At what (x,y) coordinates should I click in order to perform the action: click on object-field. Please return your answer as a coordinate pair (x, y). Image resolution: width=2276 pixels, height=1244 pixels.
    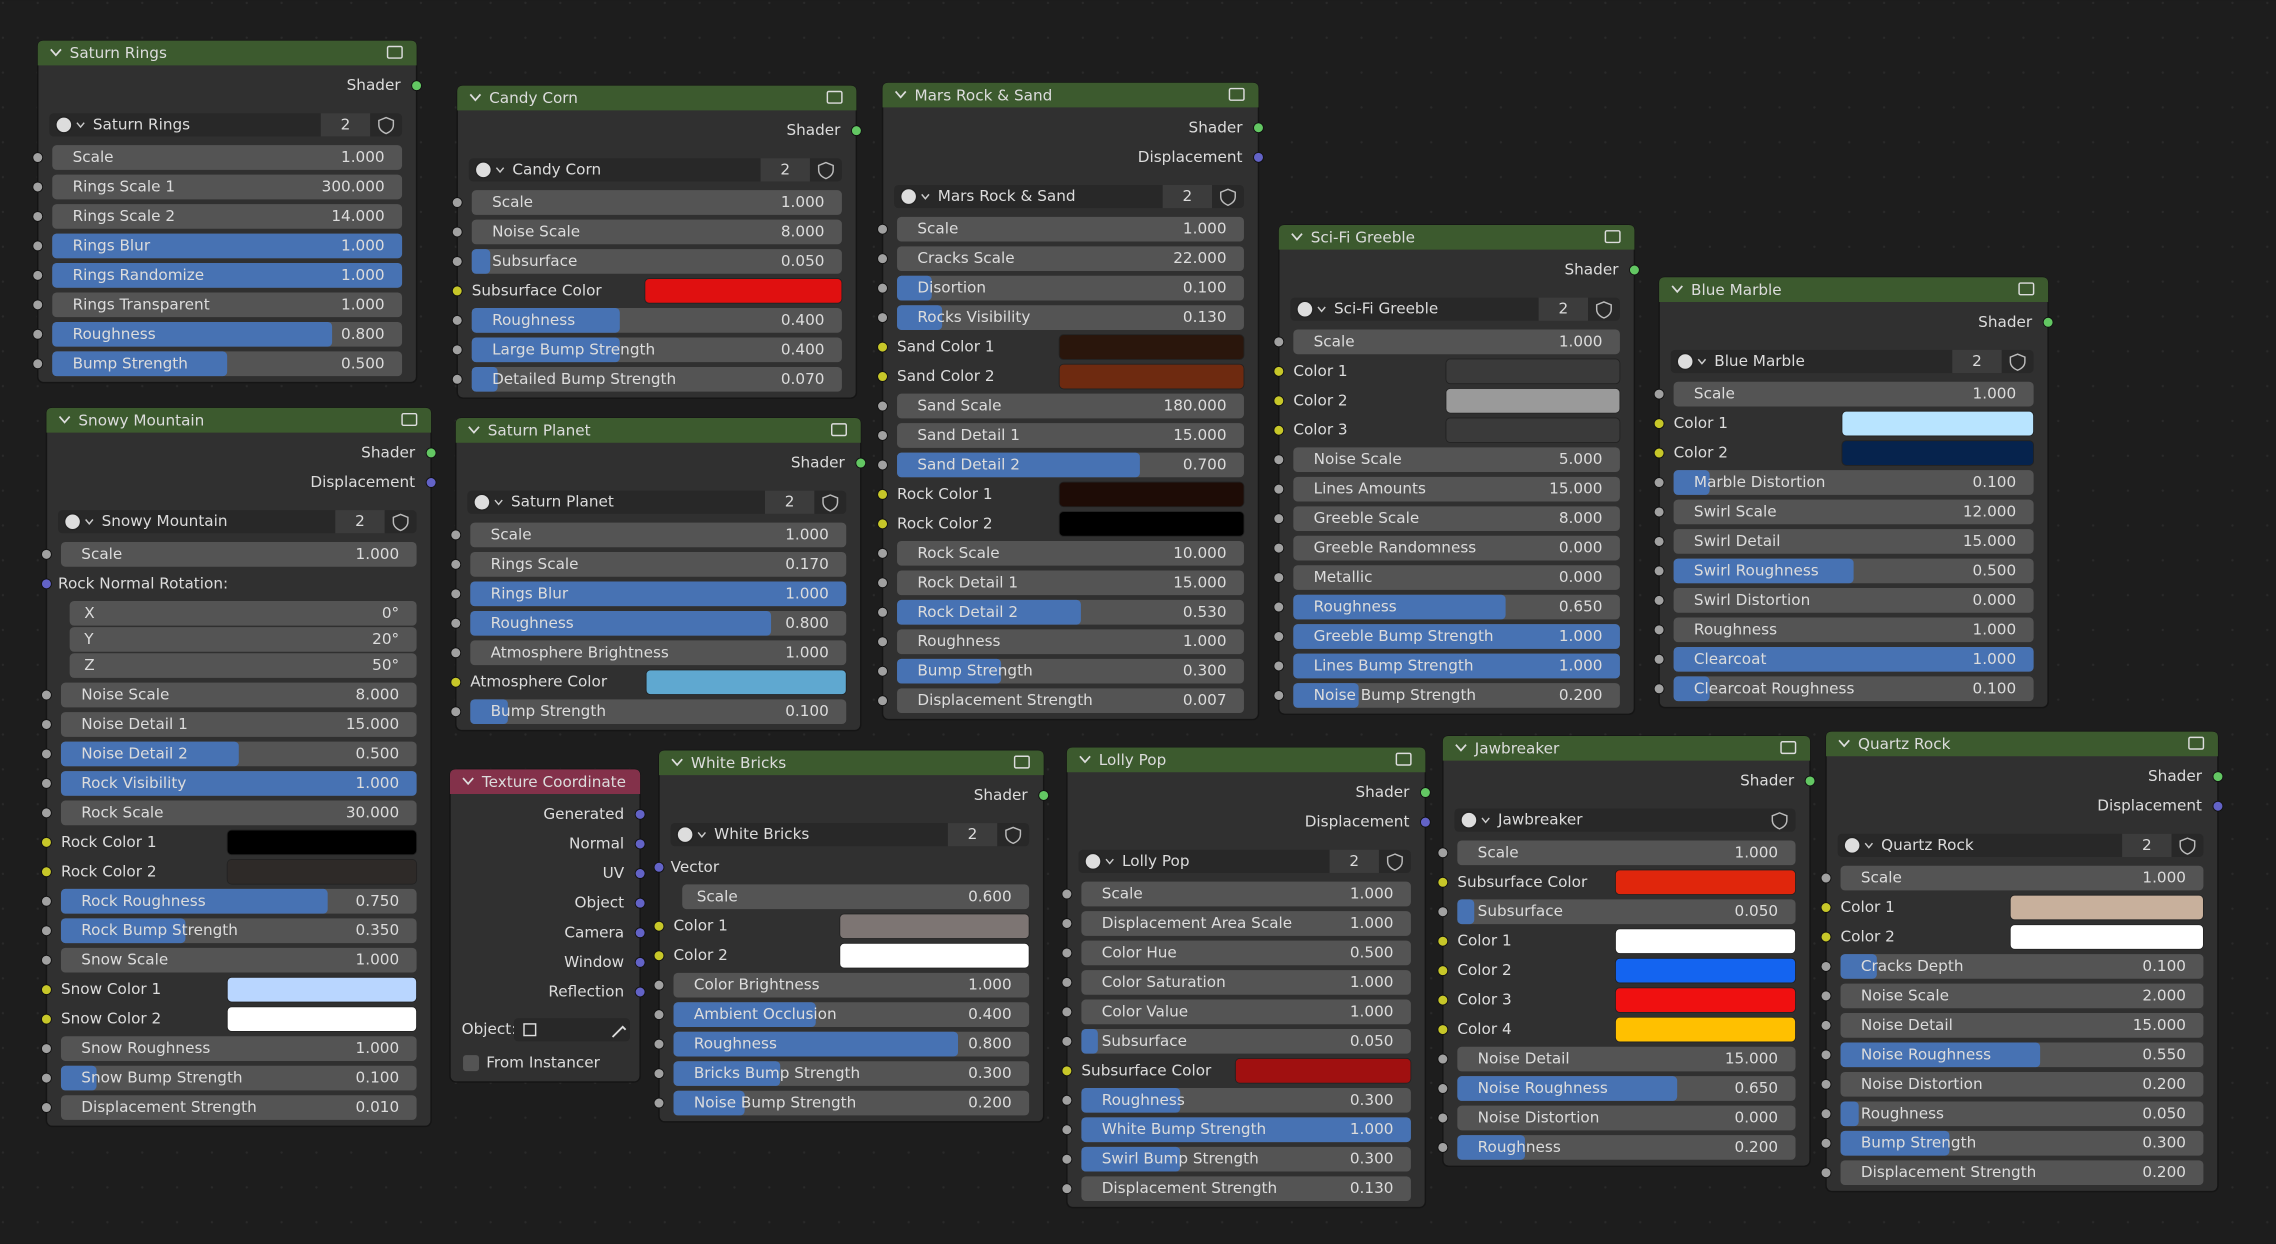
    Looking at the image, I should click on (571, 1030).